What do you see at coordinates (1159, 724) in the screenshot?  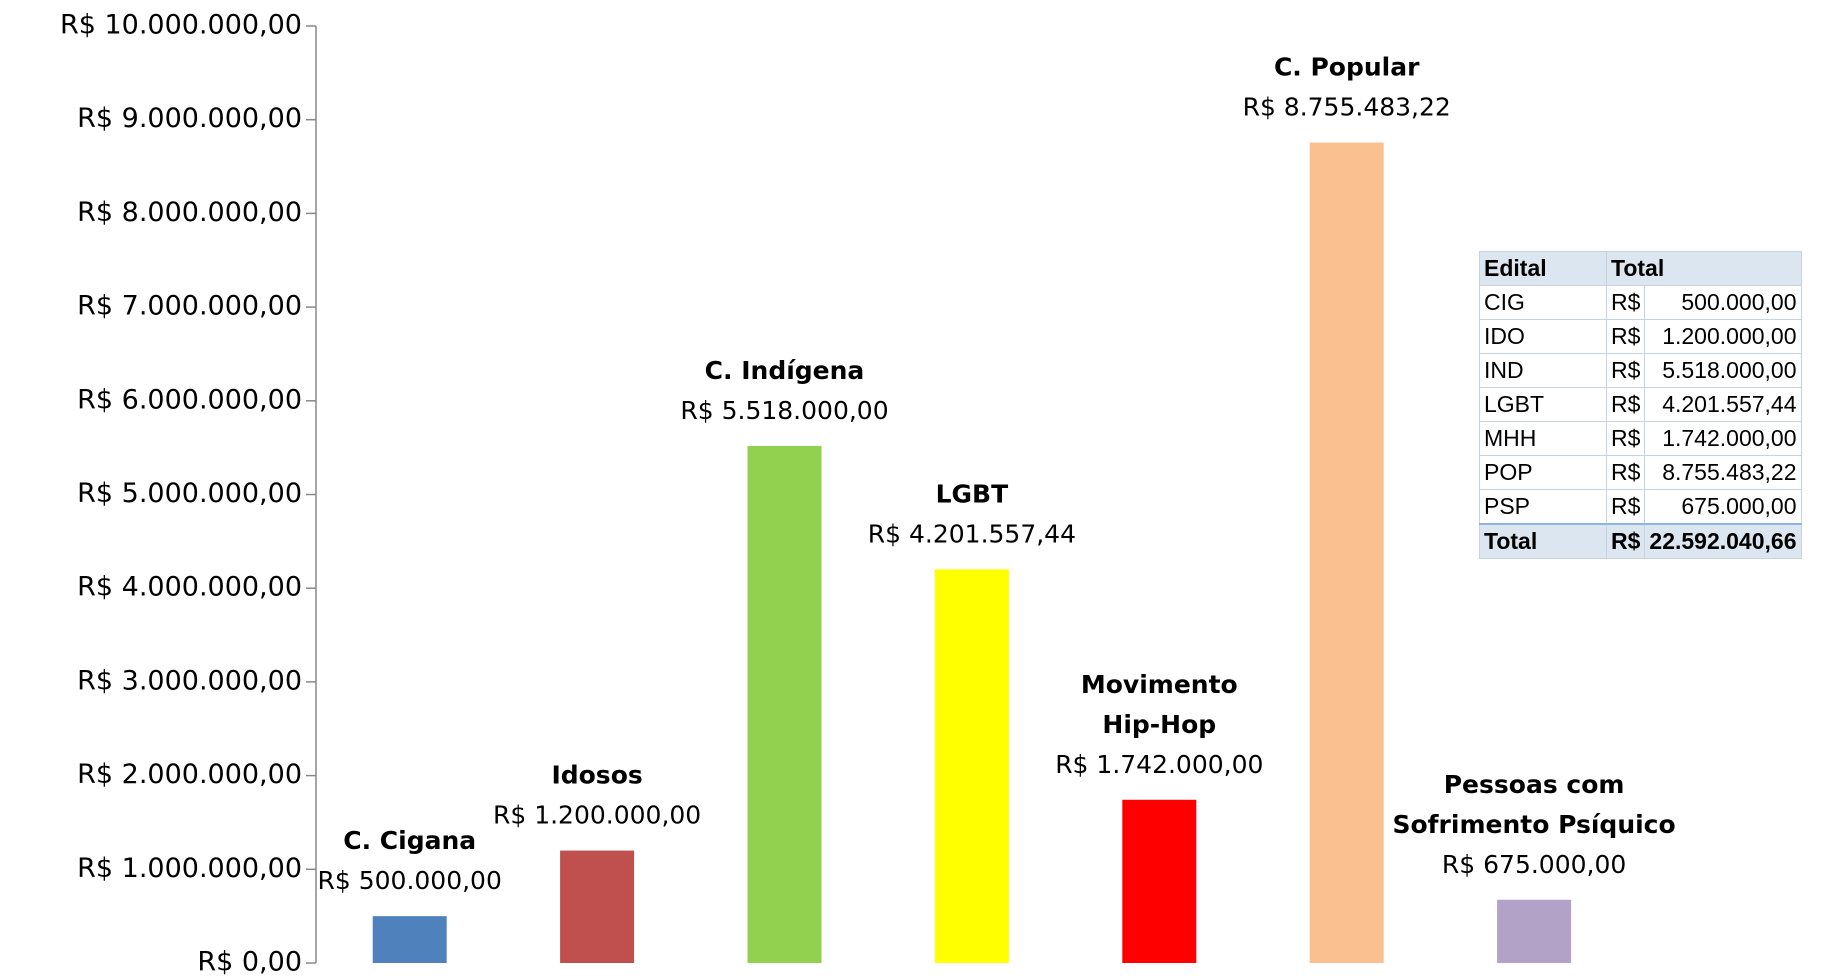 I see `category-label: Hip-Hop` at bounding box center [1159, 724].